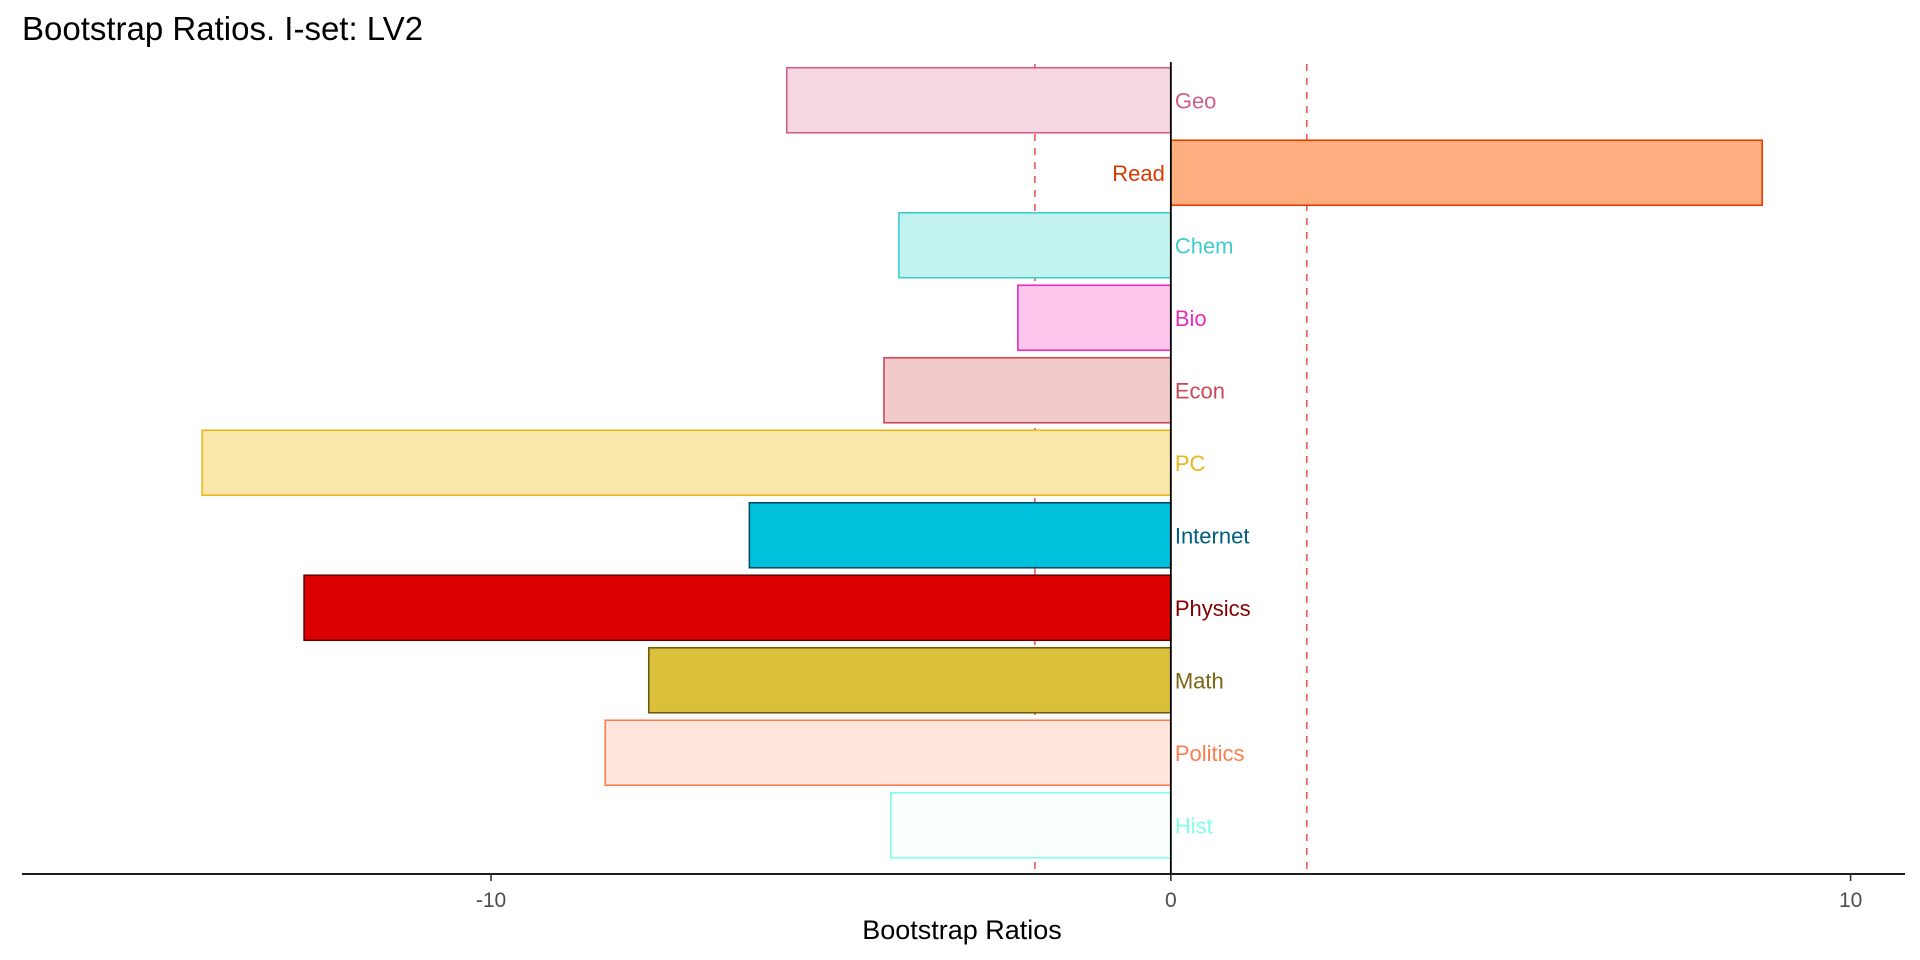  I want to click on bar-label-geo: Geo, so click(1196, 100).